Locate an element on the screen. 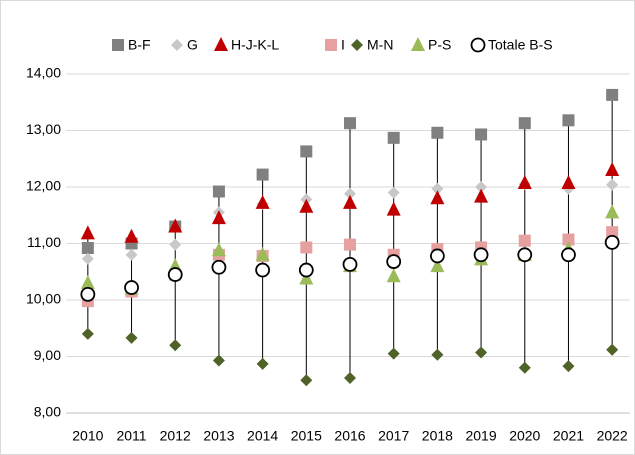  legend-label: P-S is located at coordinates (439, 45).